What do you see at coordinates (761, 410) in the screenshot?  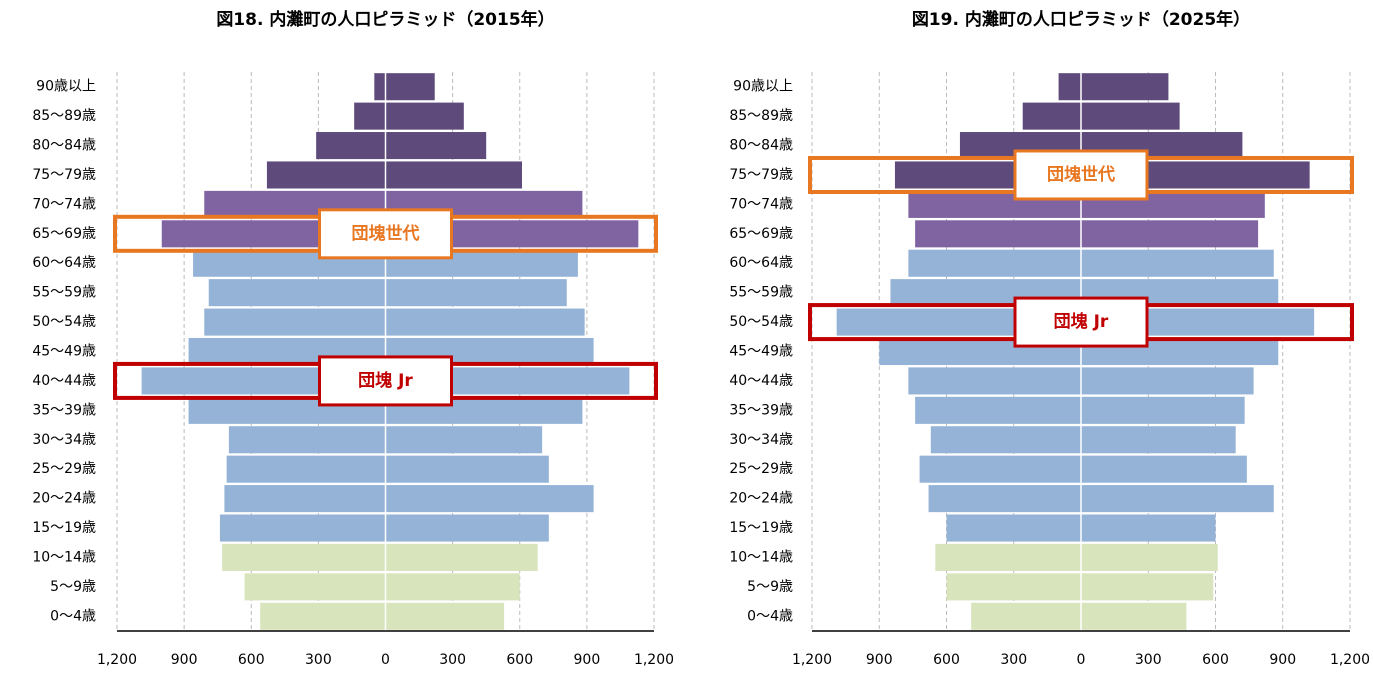 I see `y-tick-label: 35～39歳` at bounding box center [761, 410].